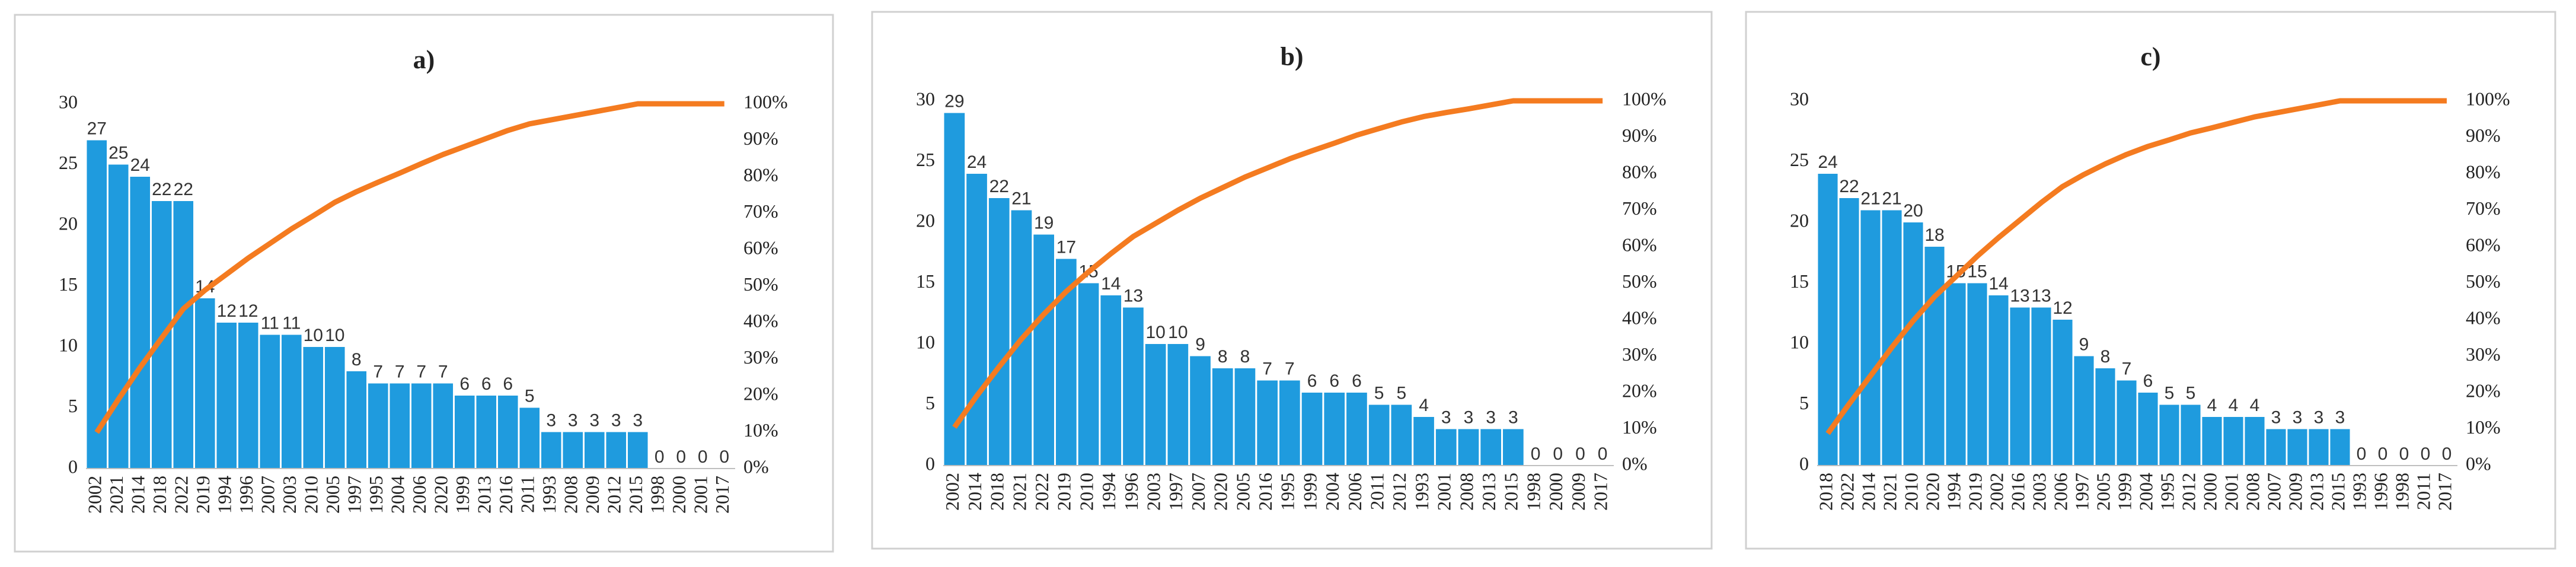  What do you see at coordinates (270, 323) in the screenshot?
I see `data-label: 11` at bounding box center [270, 323].